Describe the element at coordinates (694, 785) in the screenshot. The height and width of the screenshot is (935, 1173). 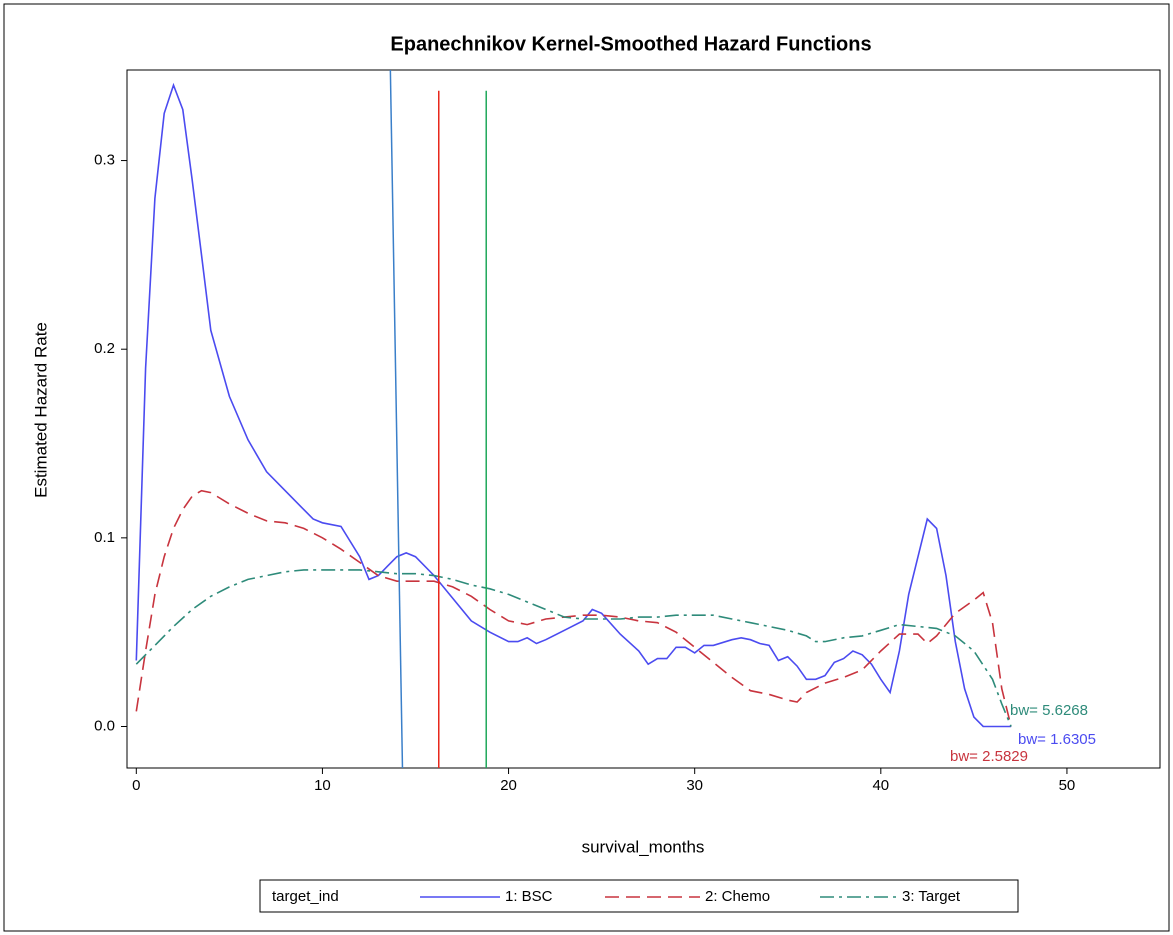
I see `x-tick-label: 30` at that location.